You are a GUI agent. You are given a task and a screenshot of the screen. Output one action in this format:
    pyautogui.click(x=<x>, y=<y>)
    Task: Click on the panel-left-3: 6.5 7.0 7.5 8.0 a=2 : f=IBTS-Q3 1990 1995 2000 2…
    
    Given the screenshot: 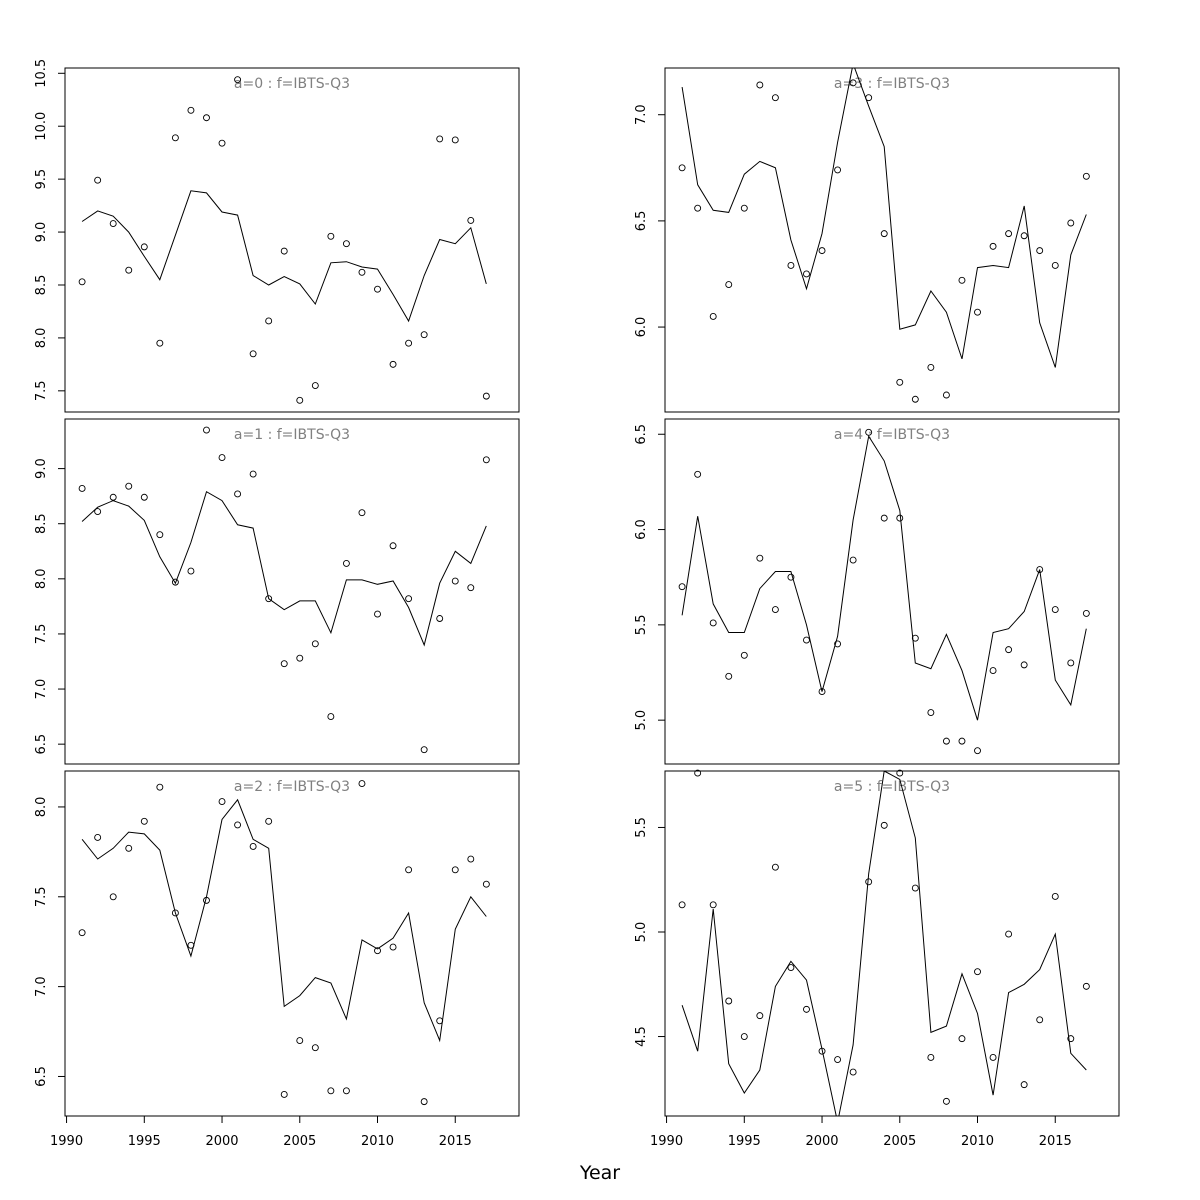 What is the action you would take?
    pyautogui.click(x=277, y=959)
    